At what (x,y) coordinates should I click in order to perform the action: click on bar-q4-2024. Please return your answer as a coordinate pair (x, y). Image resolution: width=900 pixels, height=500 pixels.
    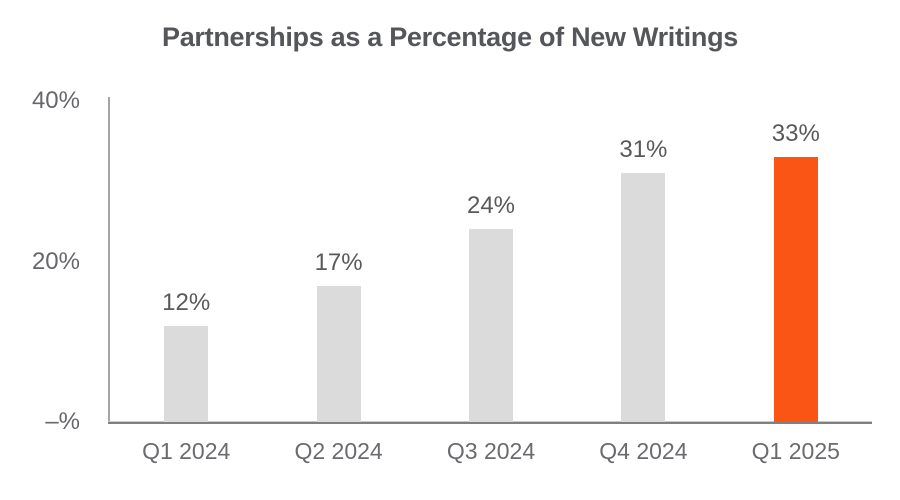
    Looking at the image, I should click on (643, 297).